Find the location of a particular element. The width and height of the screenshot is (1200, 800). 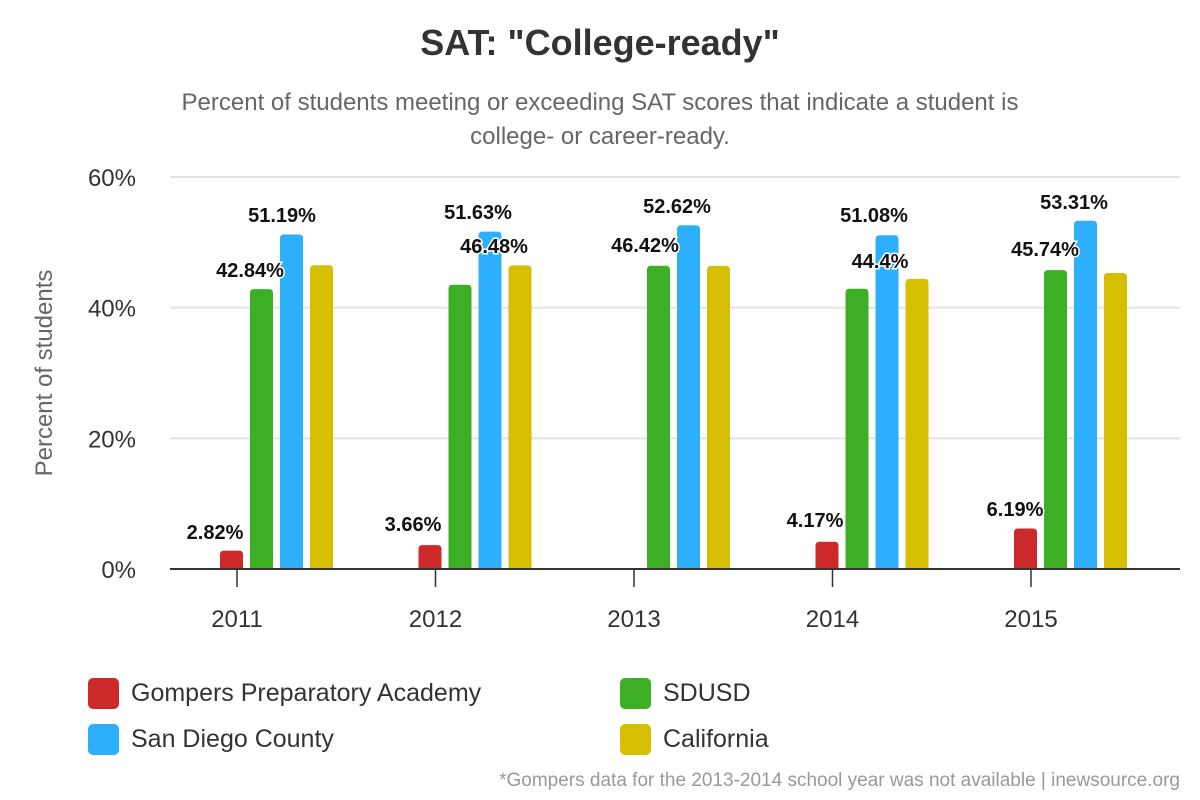

bar-california-2012 is located at coordinates (520, 417).